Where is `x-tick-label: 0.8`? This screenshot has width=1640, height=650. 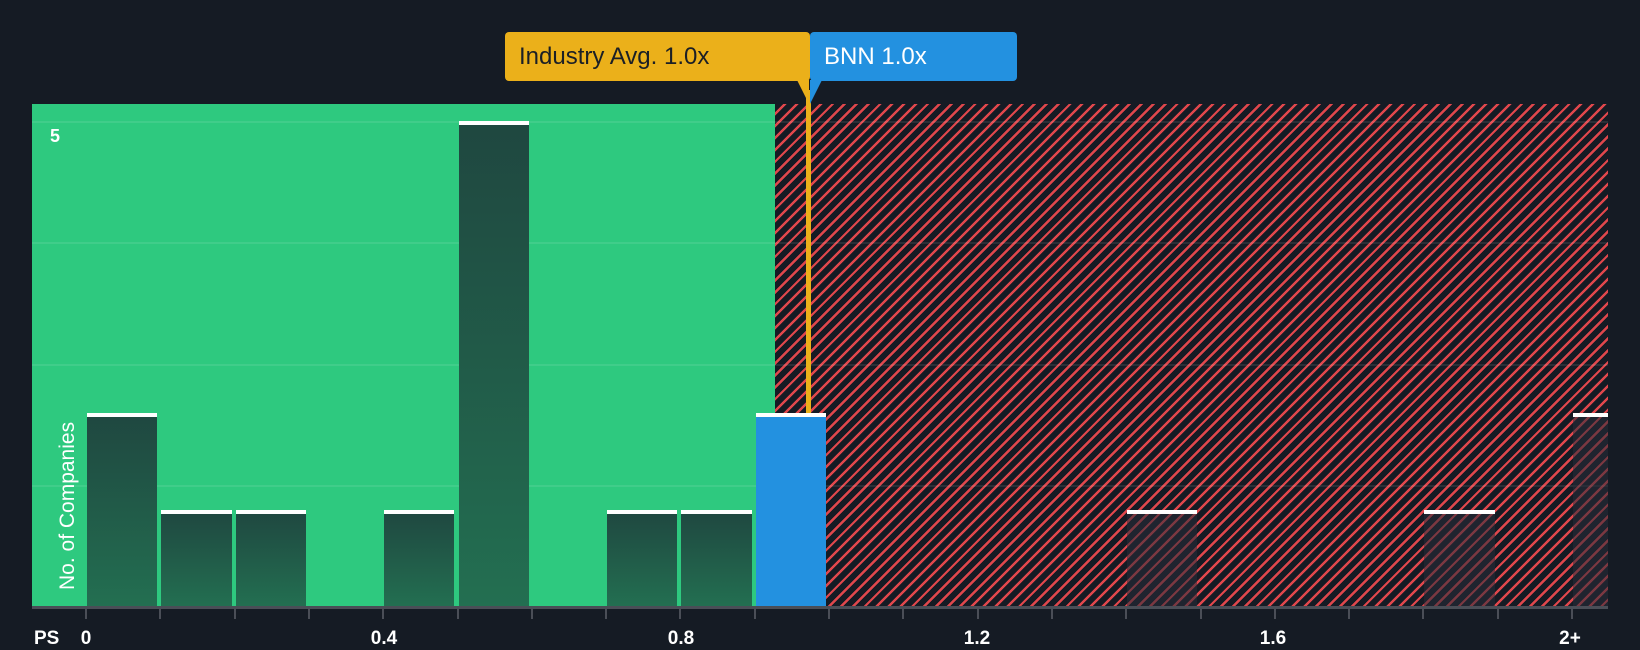 x-tick-label: 0.8 is located at coordinates (681, 638).